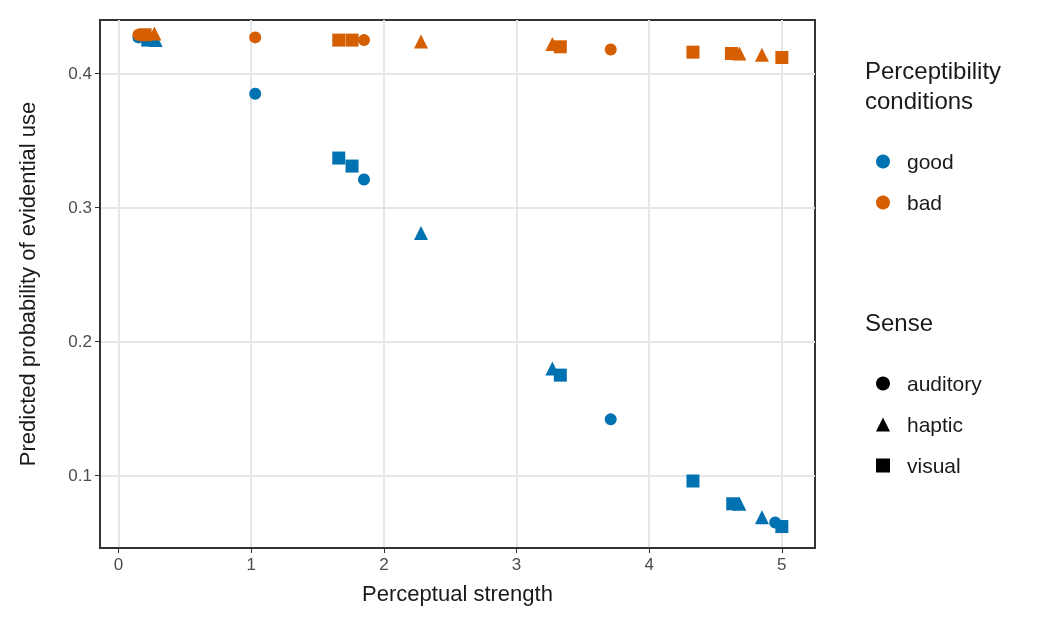  What do you see at coordinates (935, 424) in the screenshot?
I see `legend-label: haptic` at bounding box center [935, 424].